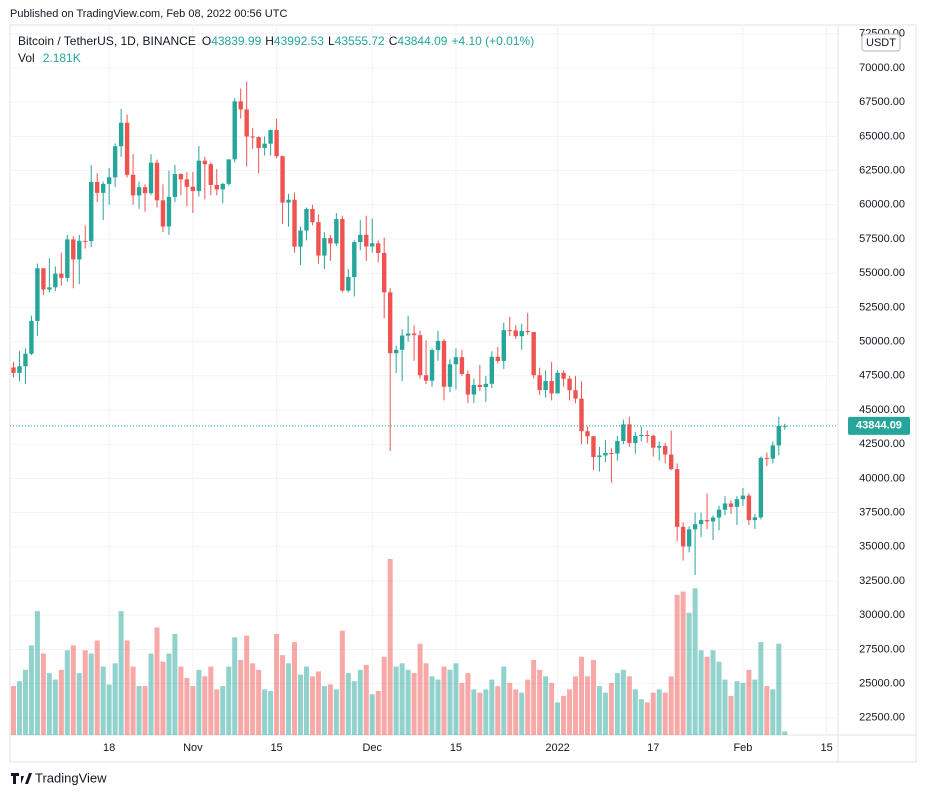  What do you see at coordinates (882, 444) in the screenshot?
I see `y-tick-label: 42500.00` at bounding box center [882, 444].